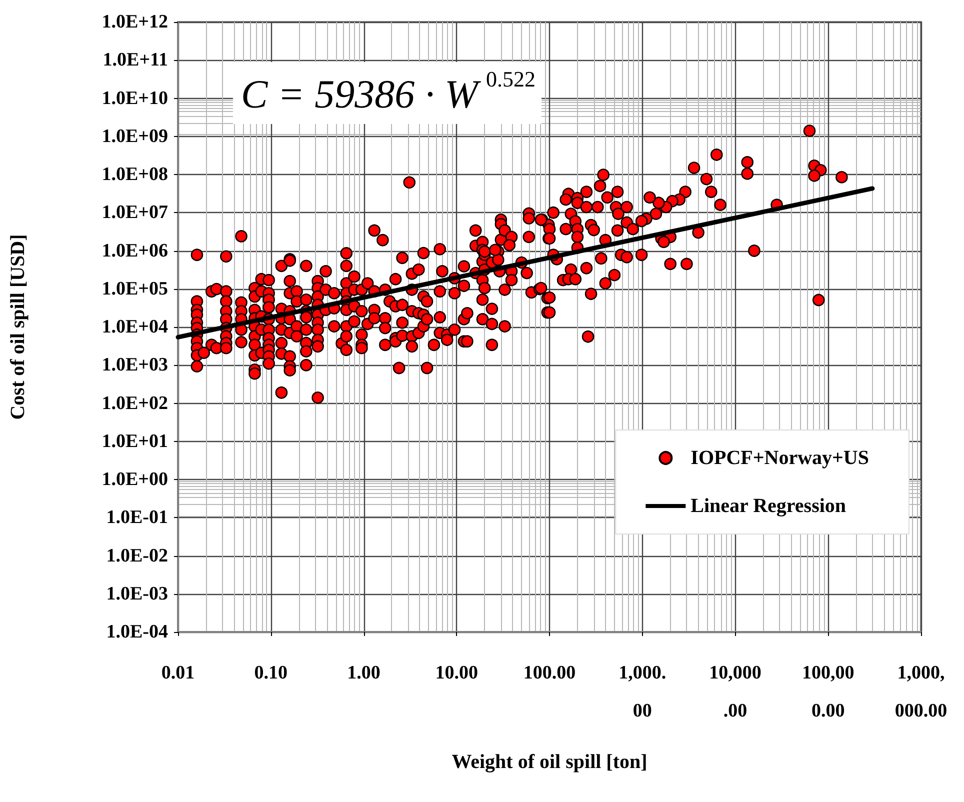 The image size is (964, 802). Describe the element at coordinates (137, 517) in the screenshot. I see `y-tick-label: 1.0E-01` at that location.